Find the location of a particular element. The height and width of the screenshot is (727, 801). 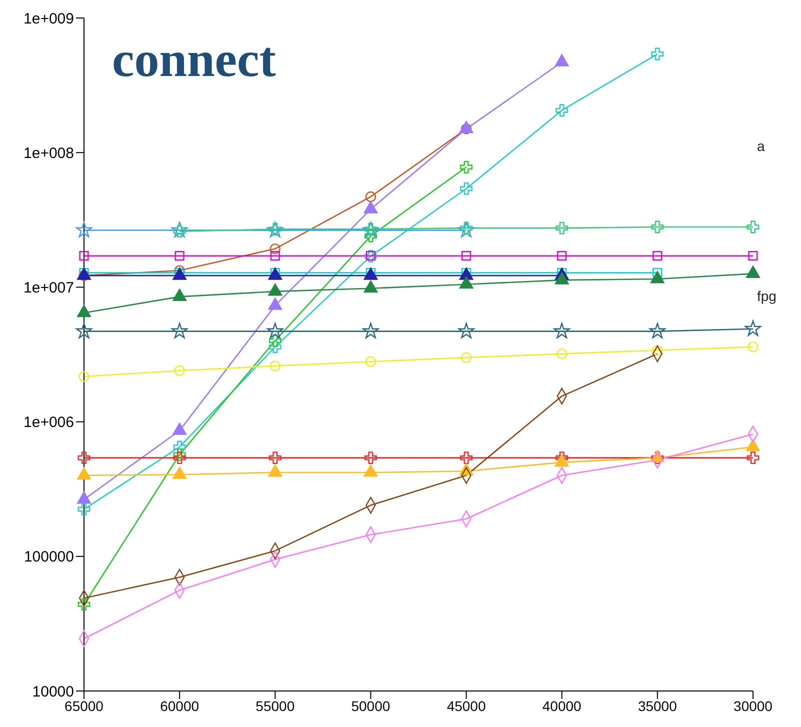

y-tick-label: 1e+008 is located at coordinates (49, 153).